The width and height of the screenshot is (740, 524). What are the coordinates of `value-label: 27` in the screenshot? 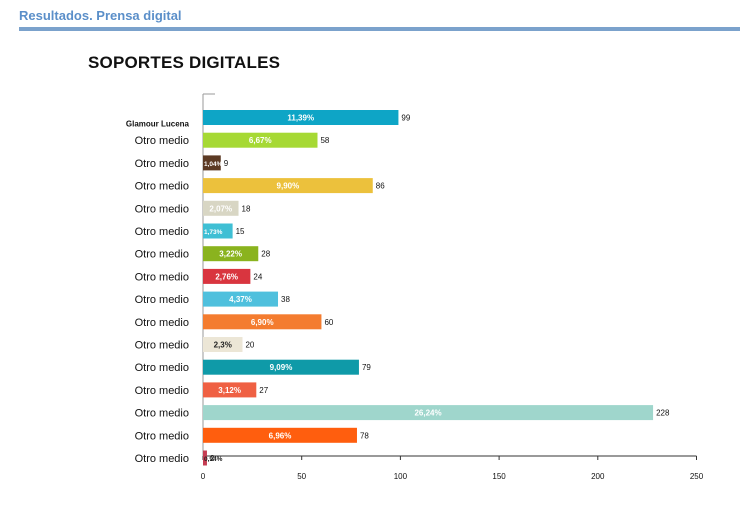 It's located at (263, 390).